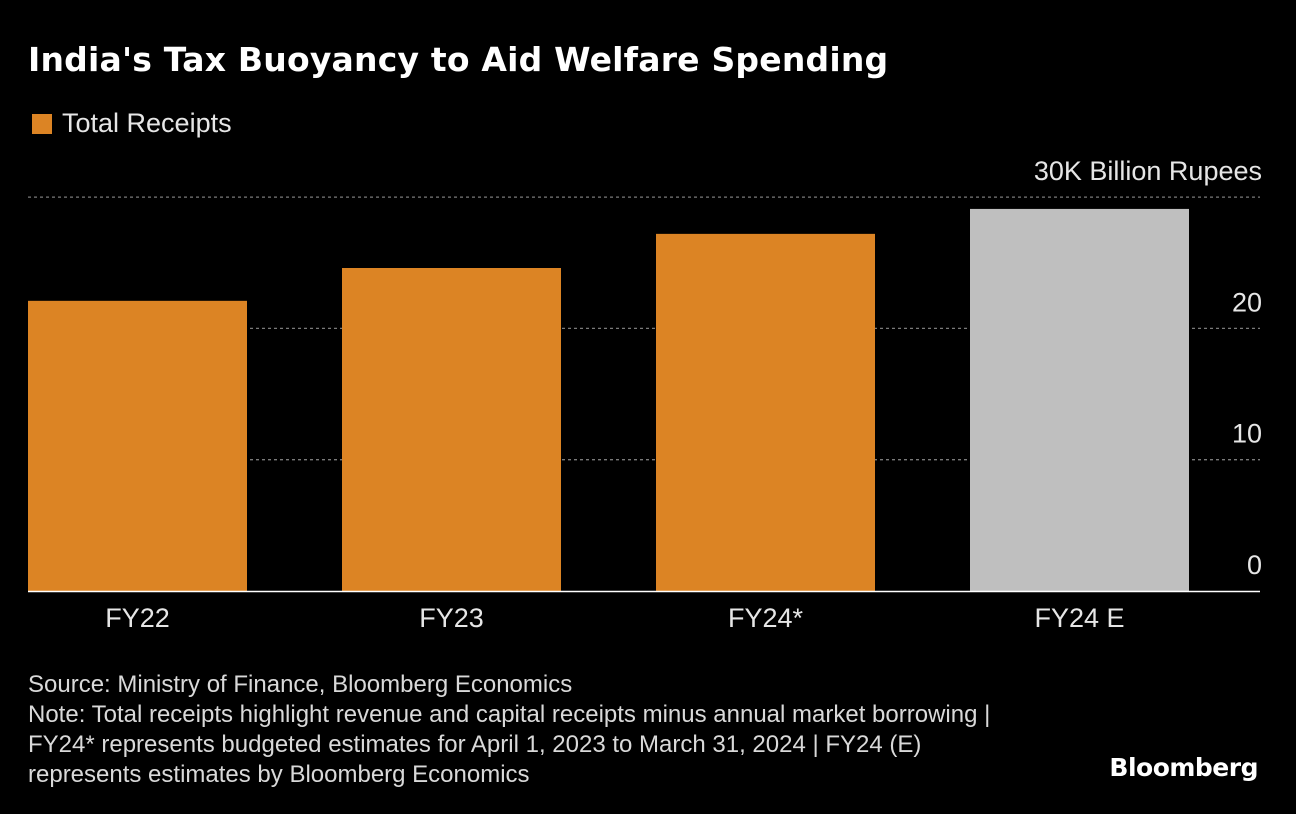  What do you see at coordinates (1148, 171) in the screenshot?
I see `y-tick-label-30: 30K Billion Rupees` at bounding box center [1148, 171].